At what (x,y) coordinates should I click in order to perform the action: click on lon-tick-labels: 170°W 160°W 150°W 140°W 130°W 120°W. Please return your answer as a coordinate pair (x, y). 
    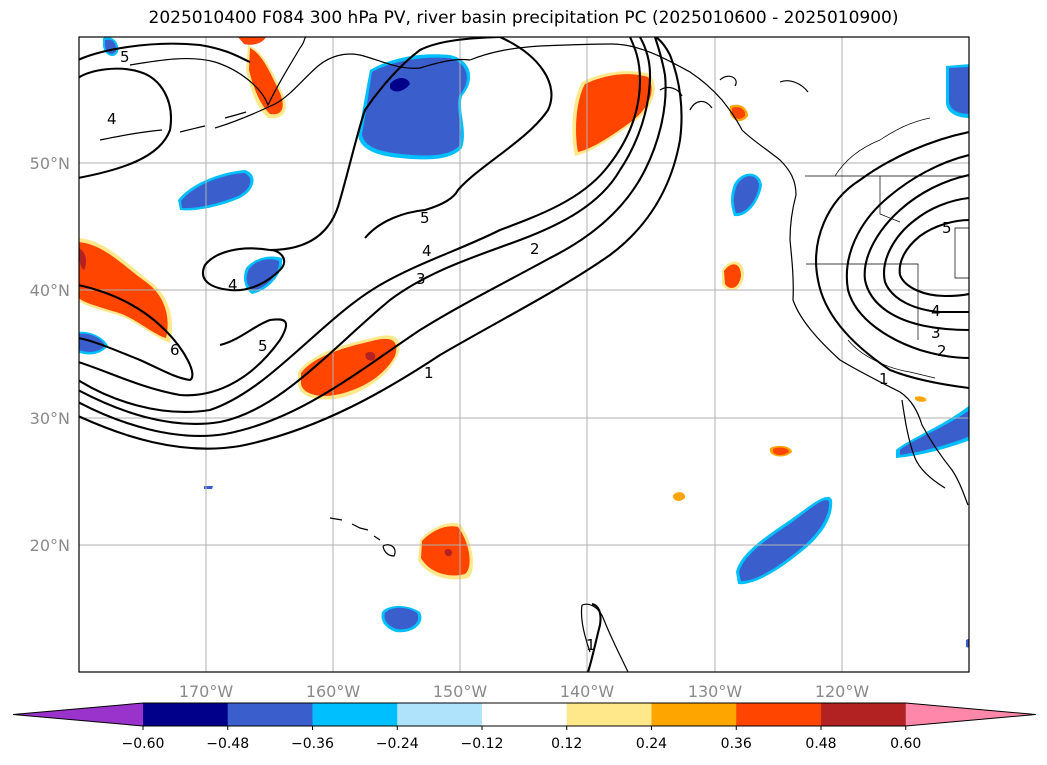
    Looking at the image, I should click on (524, 691).